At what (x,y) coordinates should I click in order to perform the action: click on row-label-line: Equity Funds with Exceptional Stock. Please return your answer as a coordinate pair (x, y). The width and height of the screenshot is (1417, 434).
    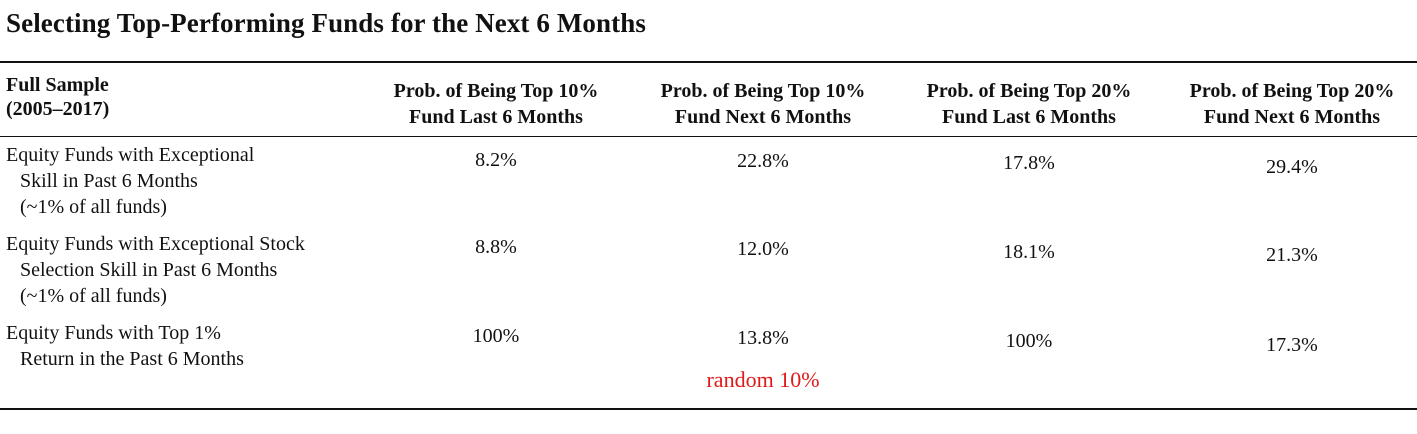
    Looking at the image, I should click on (155, 244).